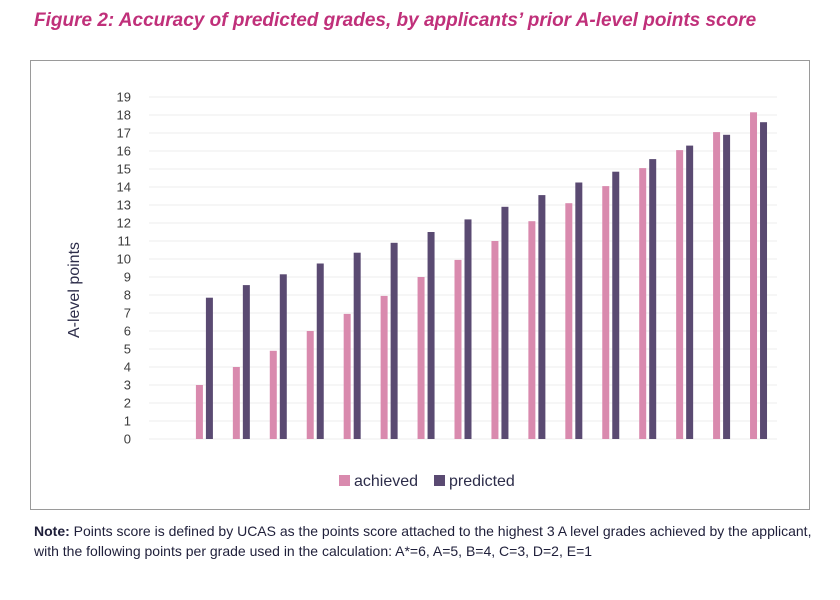 This screenshot has width=840, height=600. What do you see at coordinates (124, 187) in the screenshot?
I see `y-tick-label: 14` at bounding box center [124, 187].